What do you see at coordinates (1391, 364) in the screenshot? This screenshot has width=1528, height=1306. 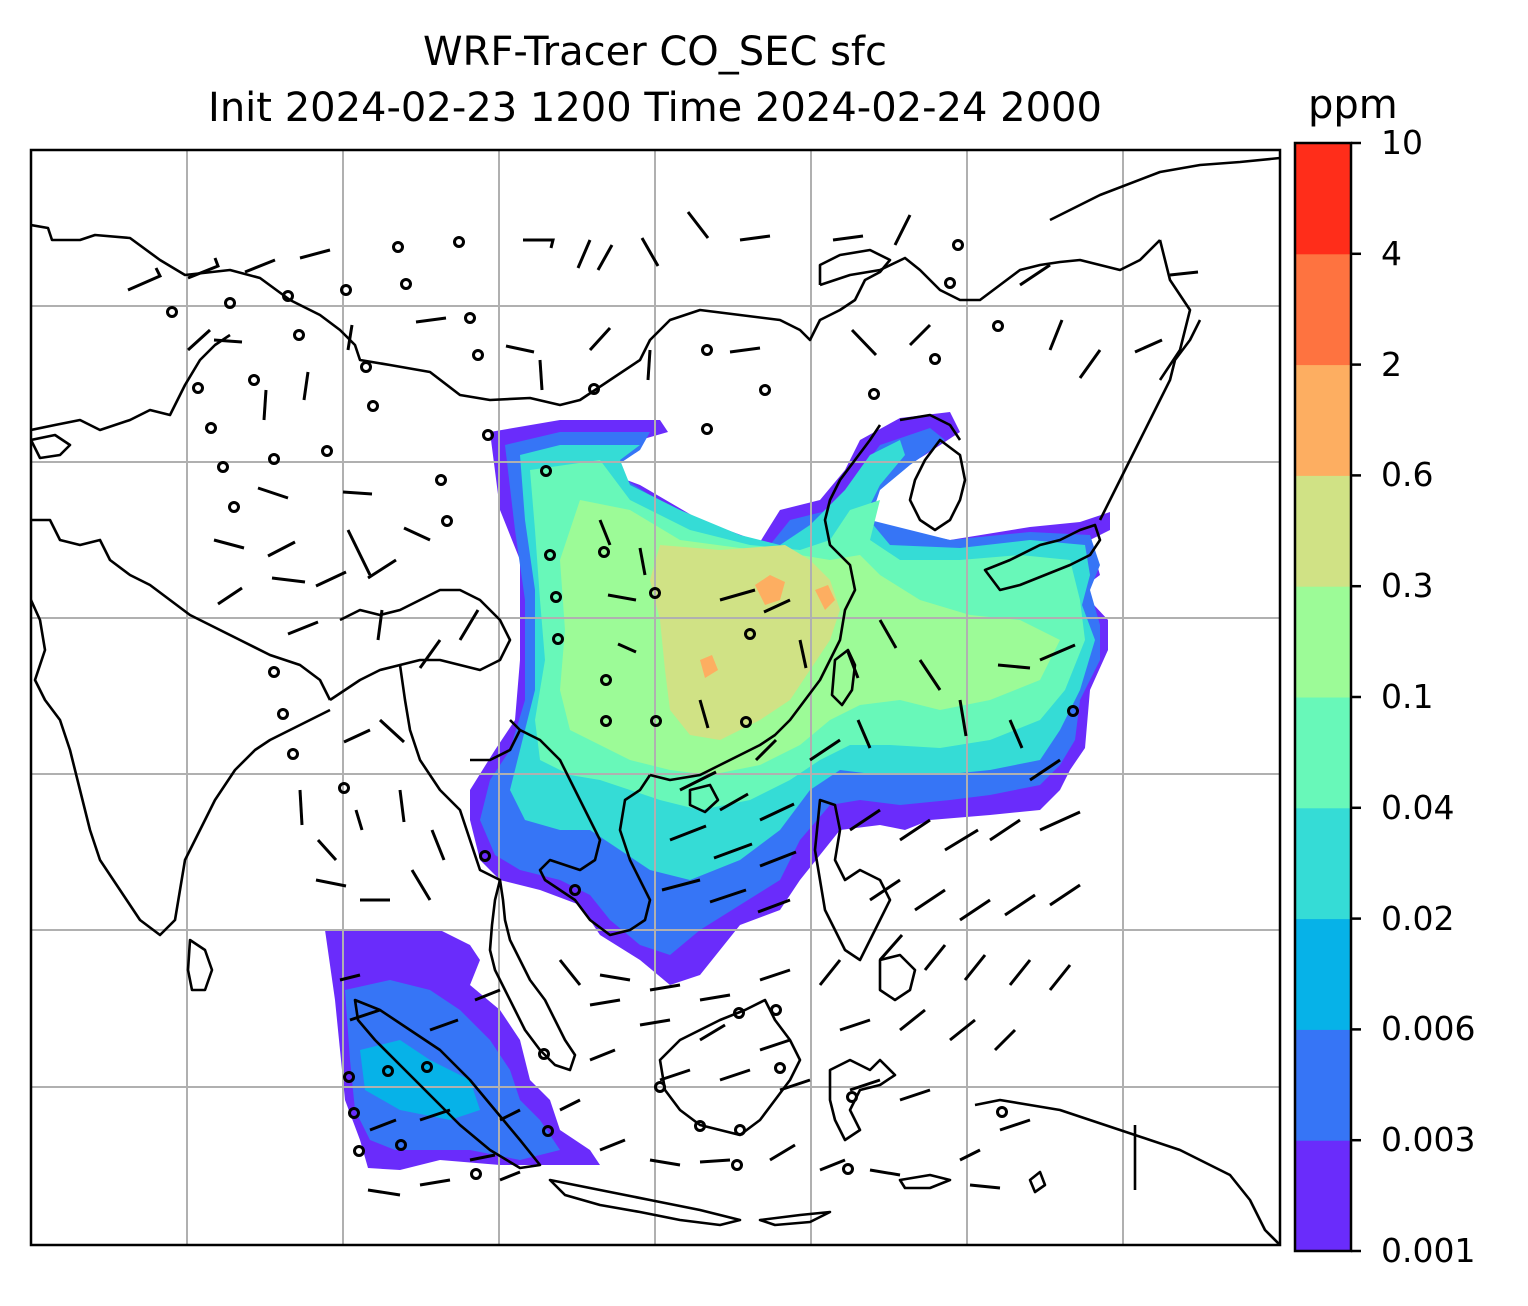 I see `colorbar-tick-label: 2` at bounding box center [1391, 364].